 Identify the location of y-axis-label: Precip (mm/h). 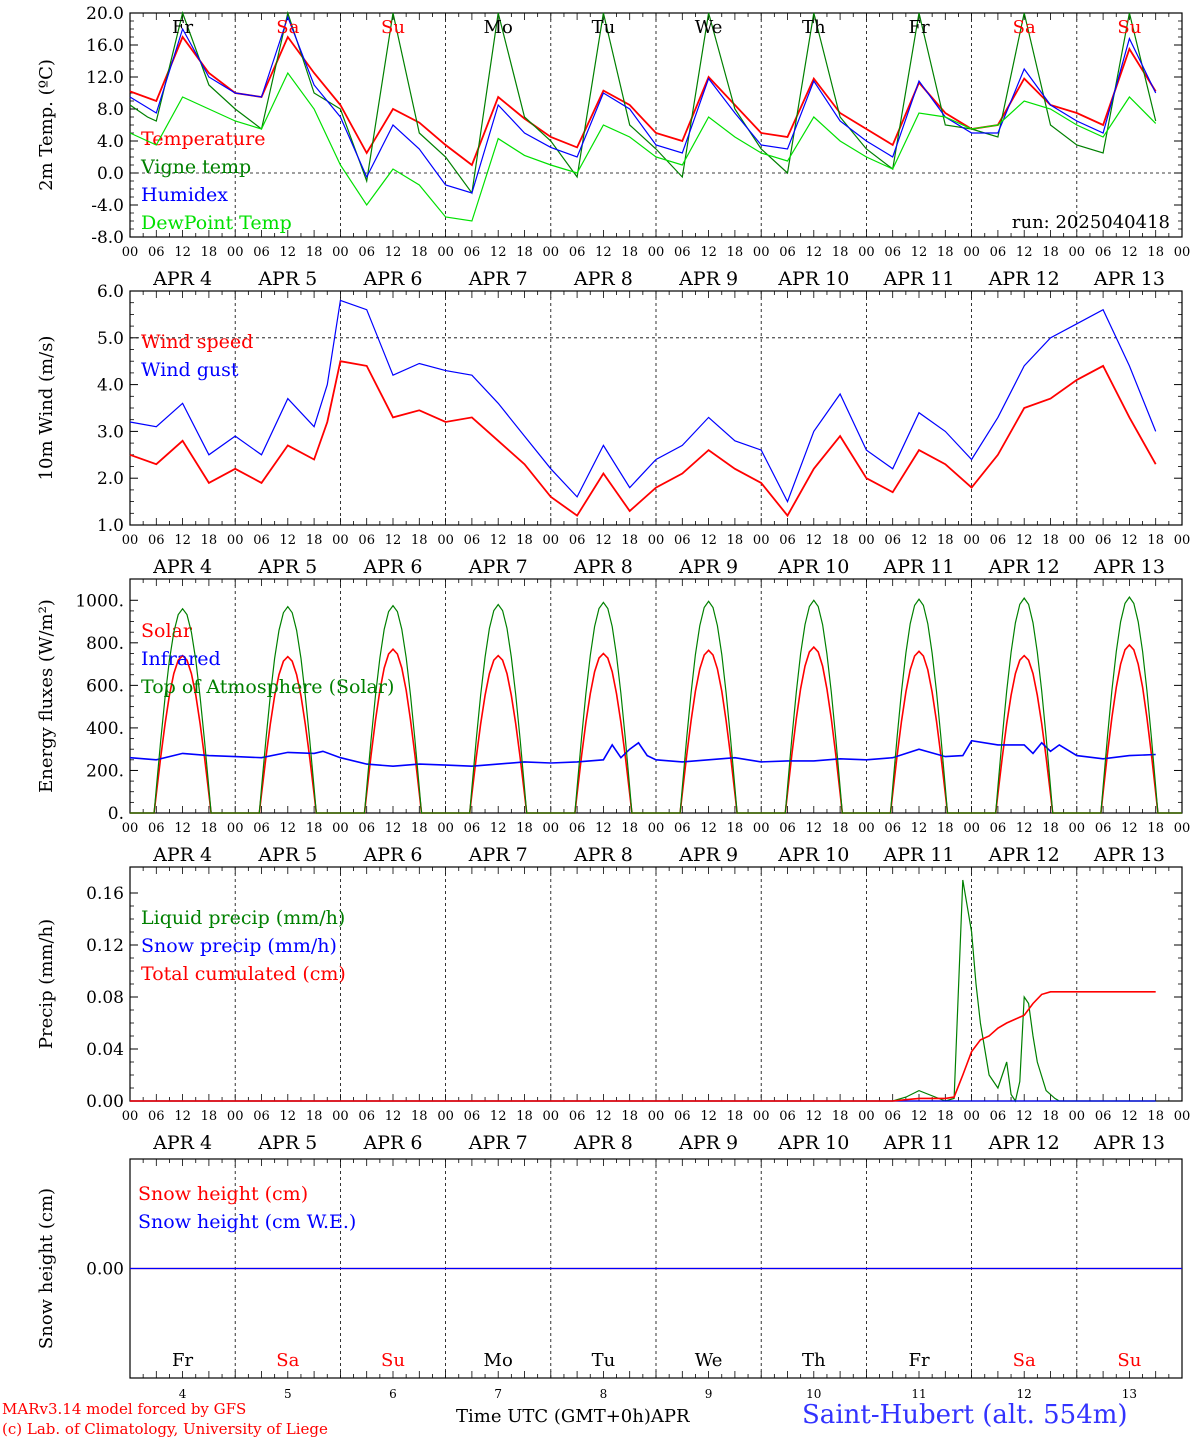
(46, 984).